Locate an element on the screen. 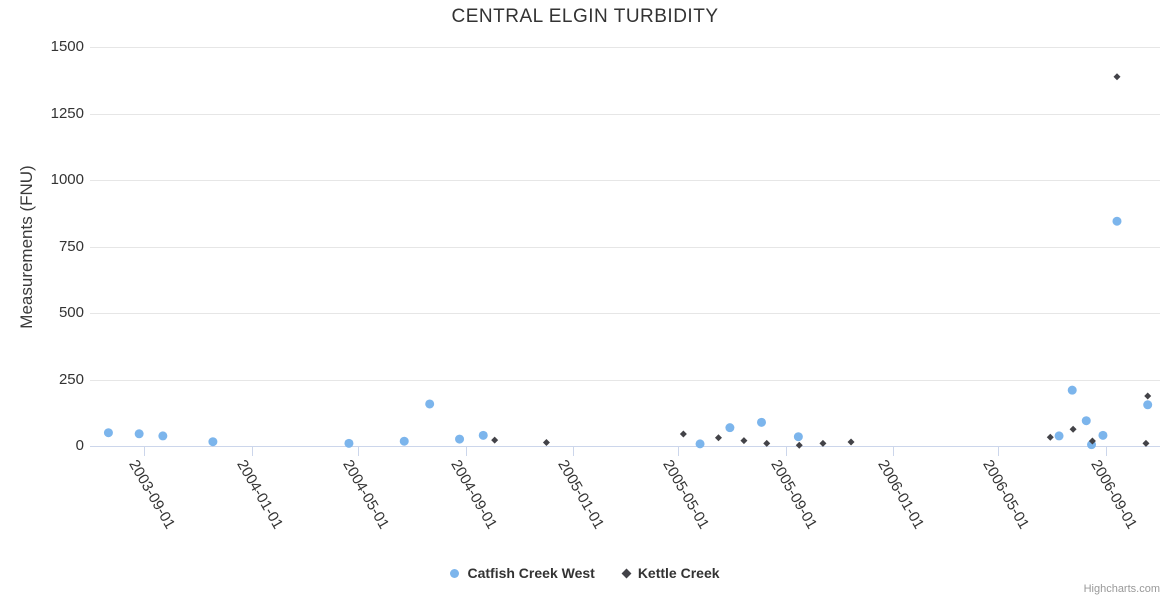 Image resolution: width=1170 pixels, height=600 pixels. highcharts-credits-link: Highcharts.com is located at coordinates (1121, 589).